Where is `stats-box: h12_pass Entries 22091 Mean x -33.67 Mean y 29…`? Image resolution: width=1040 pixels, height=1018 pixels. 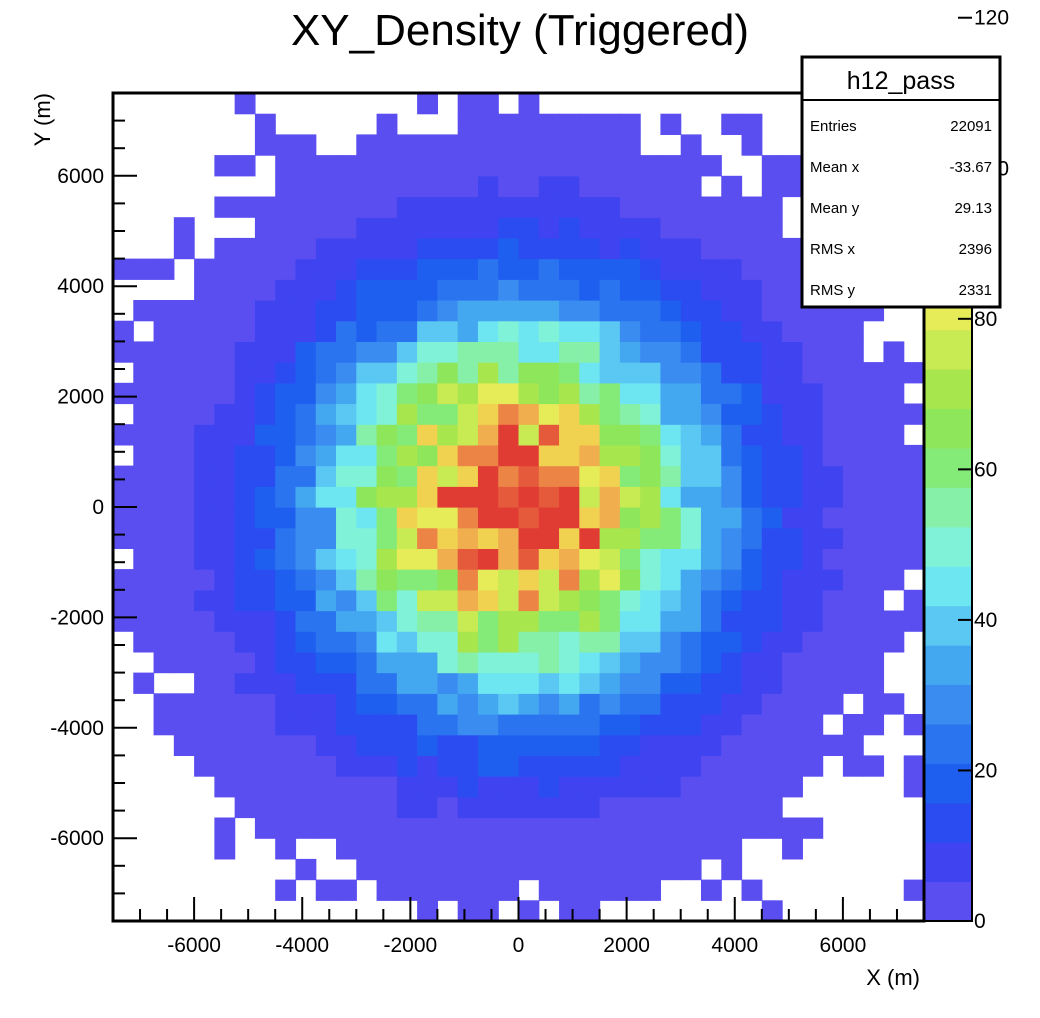 stats-box: h12_pass Entries 22091 Mean x -33.67 Mean y 29… is located at coordinates (901, 182).